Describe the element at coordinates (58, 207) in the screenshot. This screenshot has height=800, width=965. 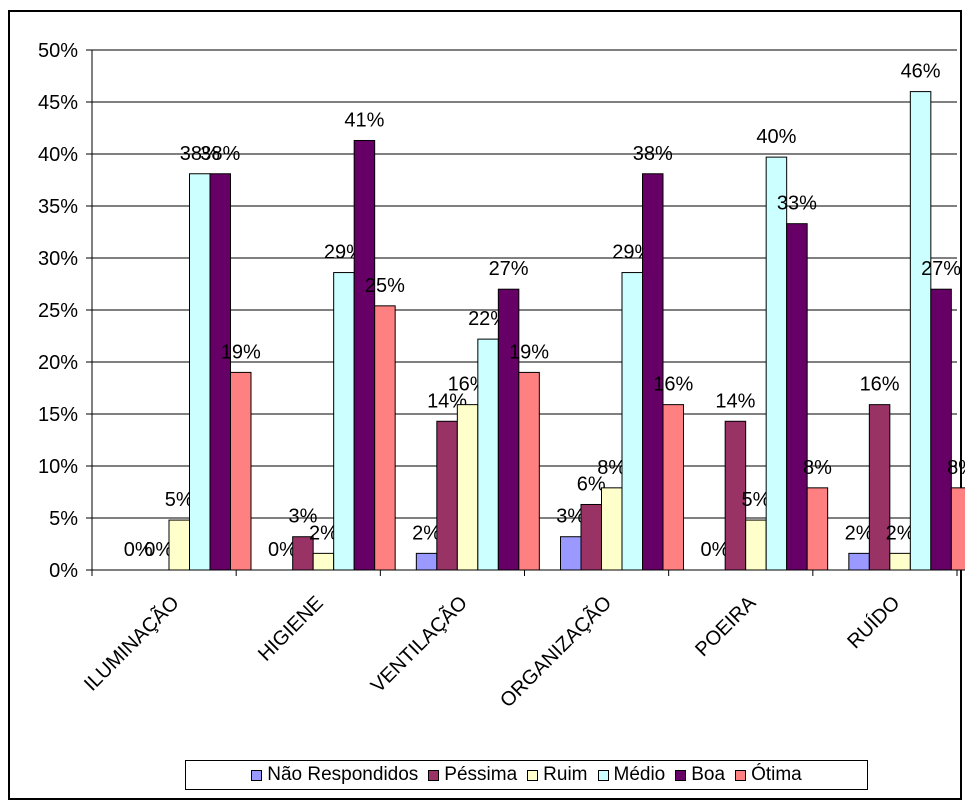
I see `y-tick-label: 35%` at that location.